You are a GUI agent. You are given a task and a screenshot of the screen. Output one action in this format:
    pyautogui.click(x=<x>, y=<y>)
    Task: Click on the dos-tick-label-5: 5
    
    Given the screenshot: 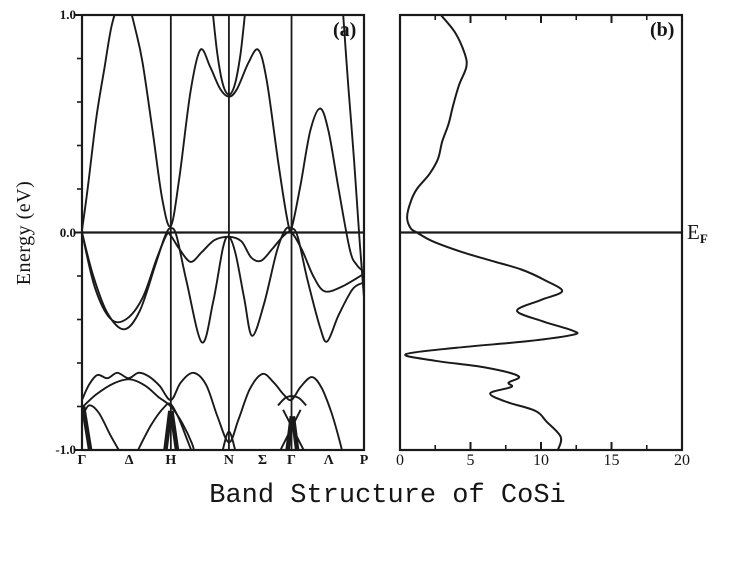 What is the action you would take?
    pyautogui.click(x=470, y=460)
    